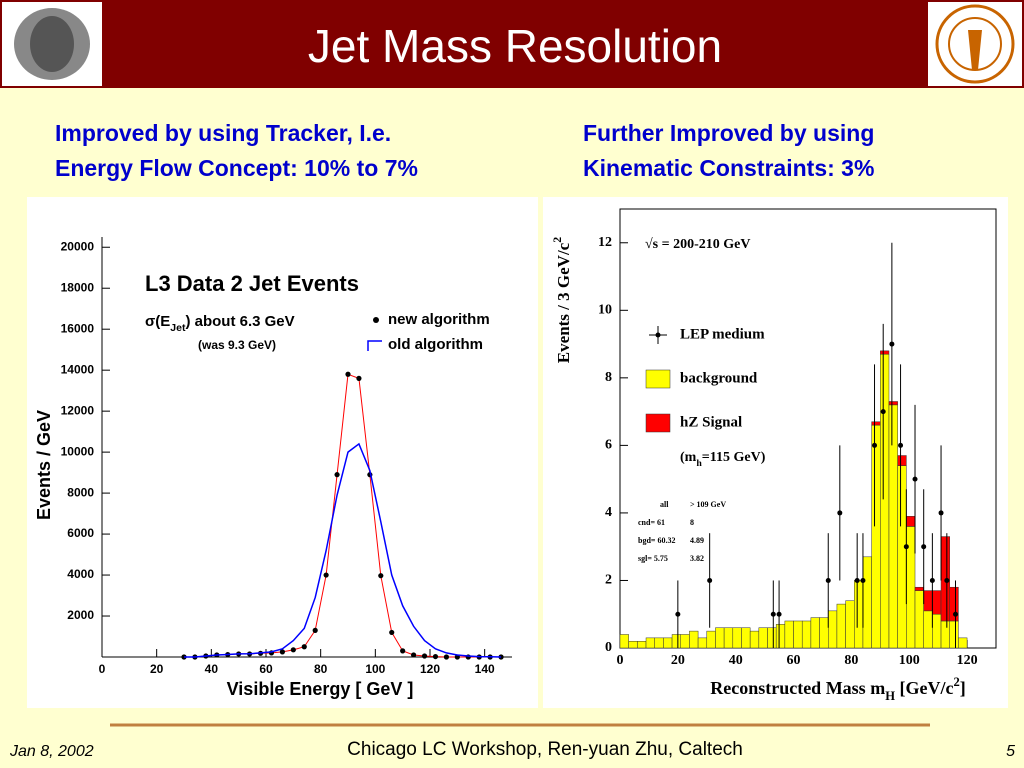 This screenshot has height=768, width=1024. Describe the element at coordinates (78, 287) in the screenshot. I see `y-tick-label: 18000` at that location.